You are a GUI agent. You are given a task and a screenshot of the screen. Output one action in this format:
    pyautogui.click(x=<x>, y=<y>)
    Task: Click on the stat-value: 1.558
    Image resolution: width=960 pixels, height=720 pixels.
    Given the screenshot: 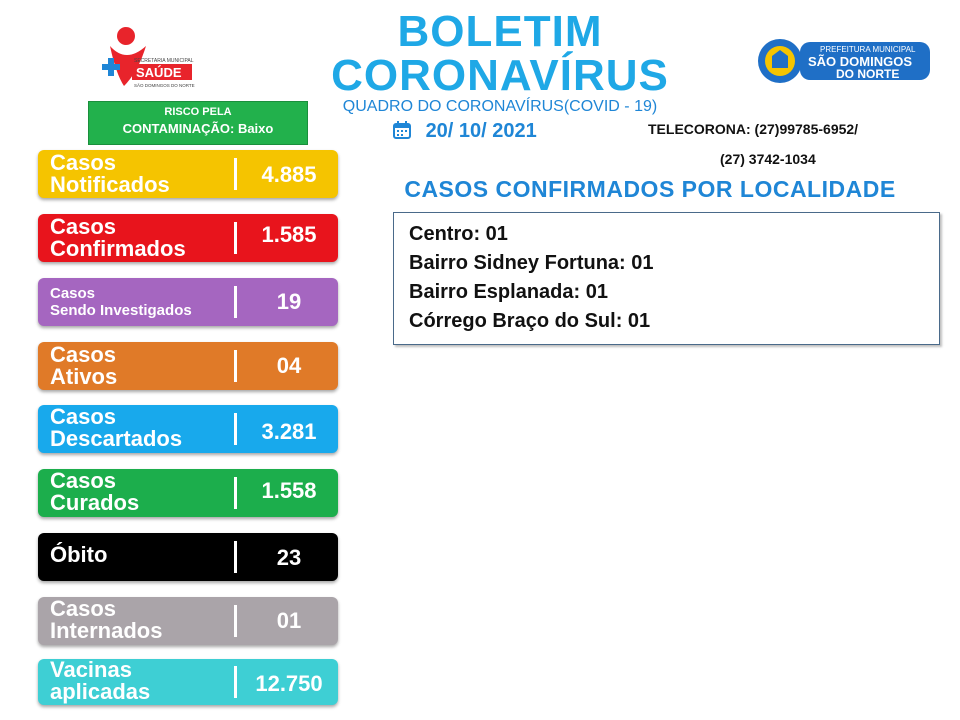 What is the action you would take?
    pyautogui.click(x=289, y=490)
    